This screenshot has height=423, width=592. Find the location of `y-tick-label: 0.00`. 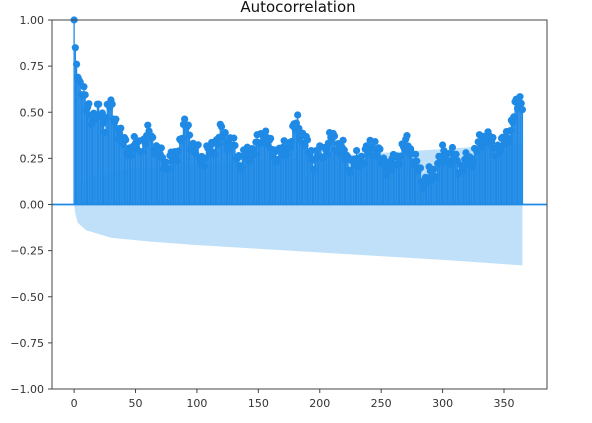

y-tick-label: 0.00 is located at coordinates (32, 205).